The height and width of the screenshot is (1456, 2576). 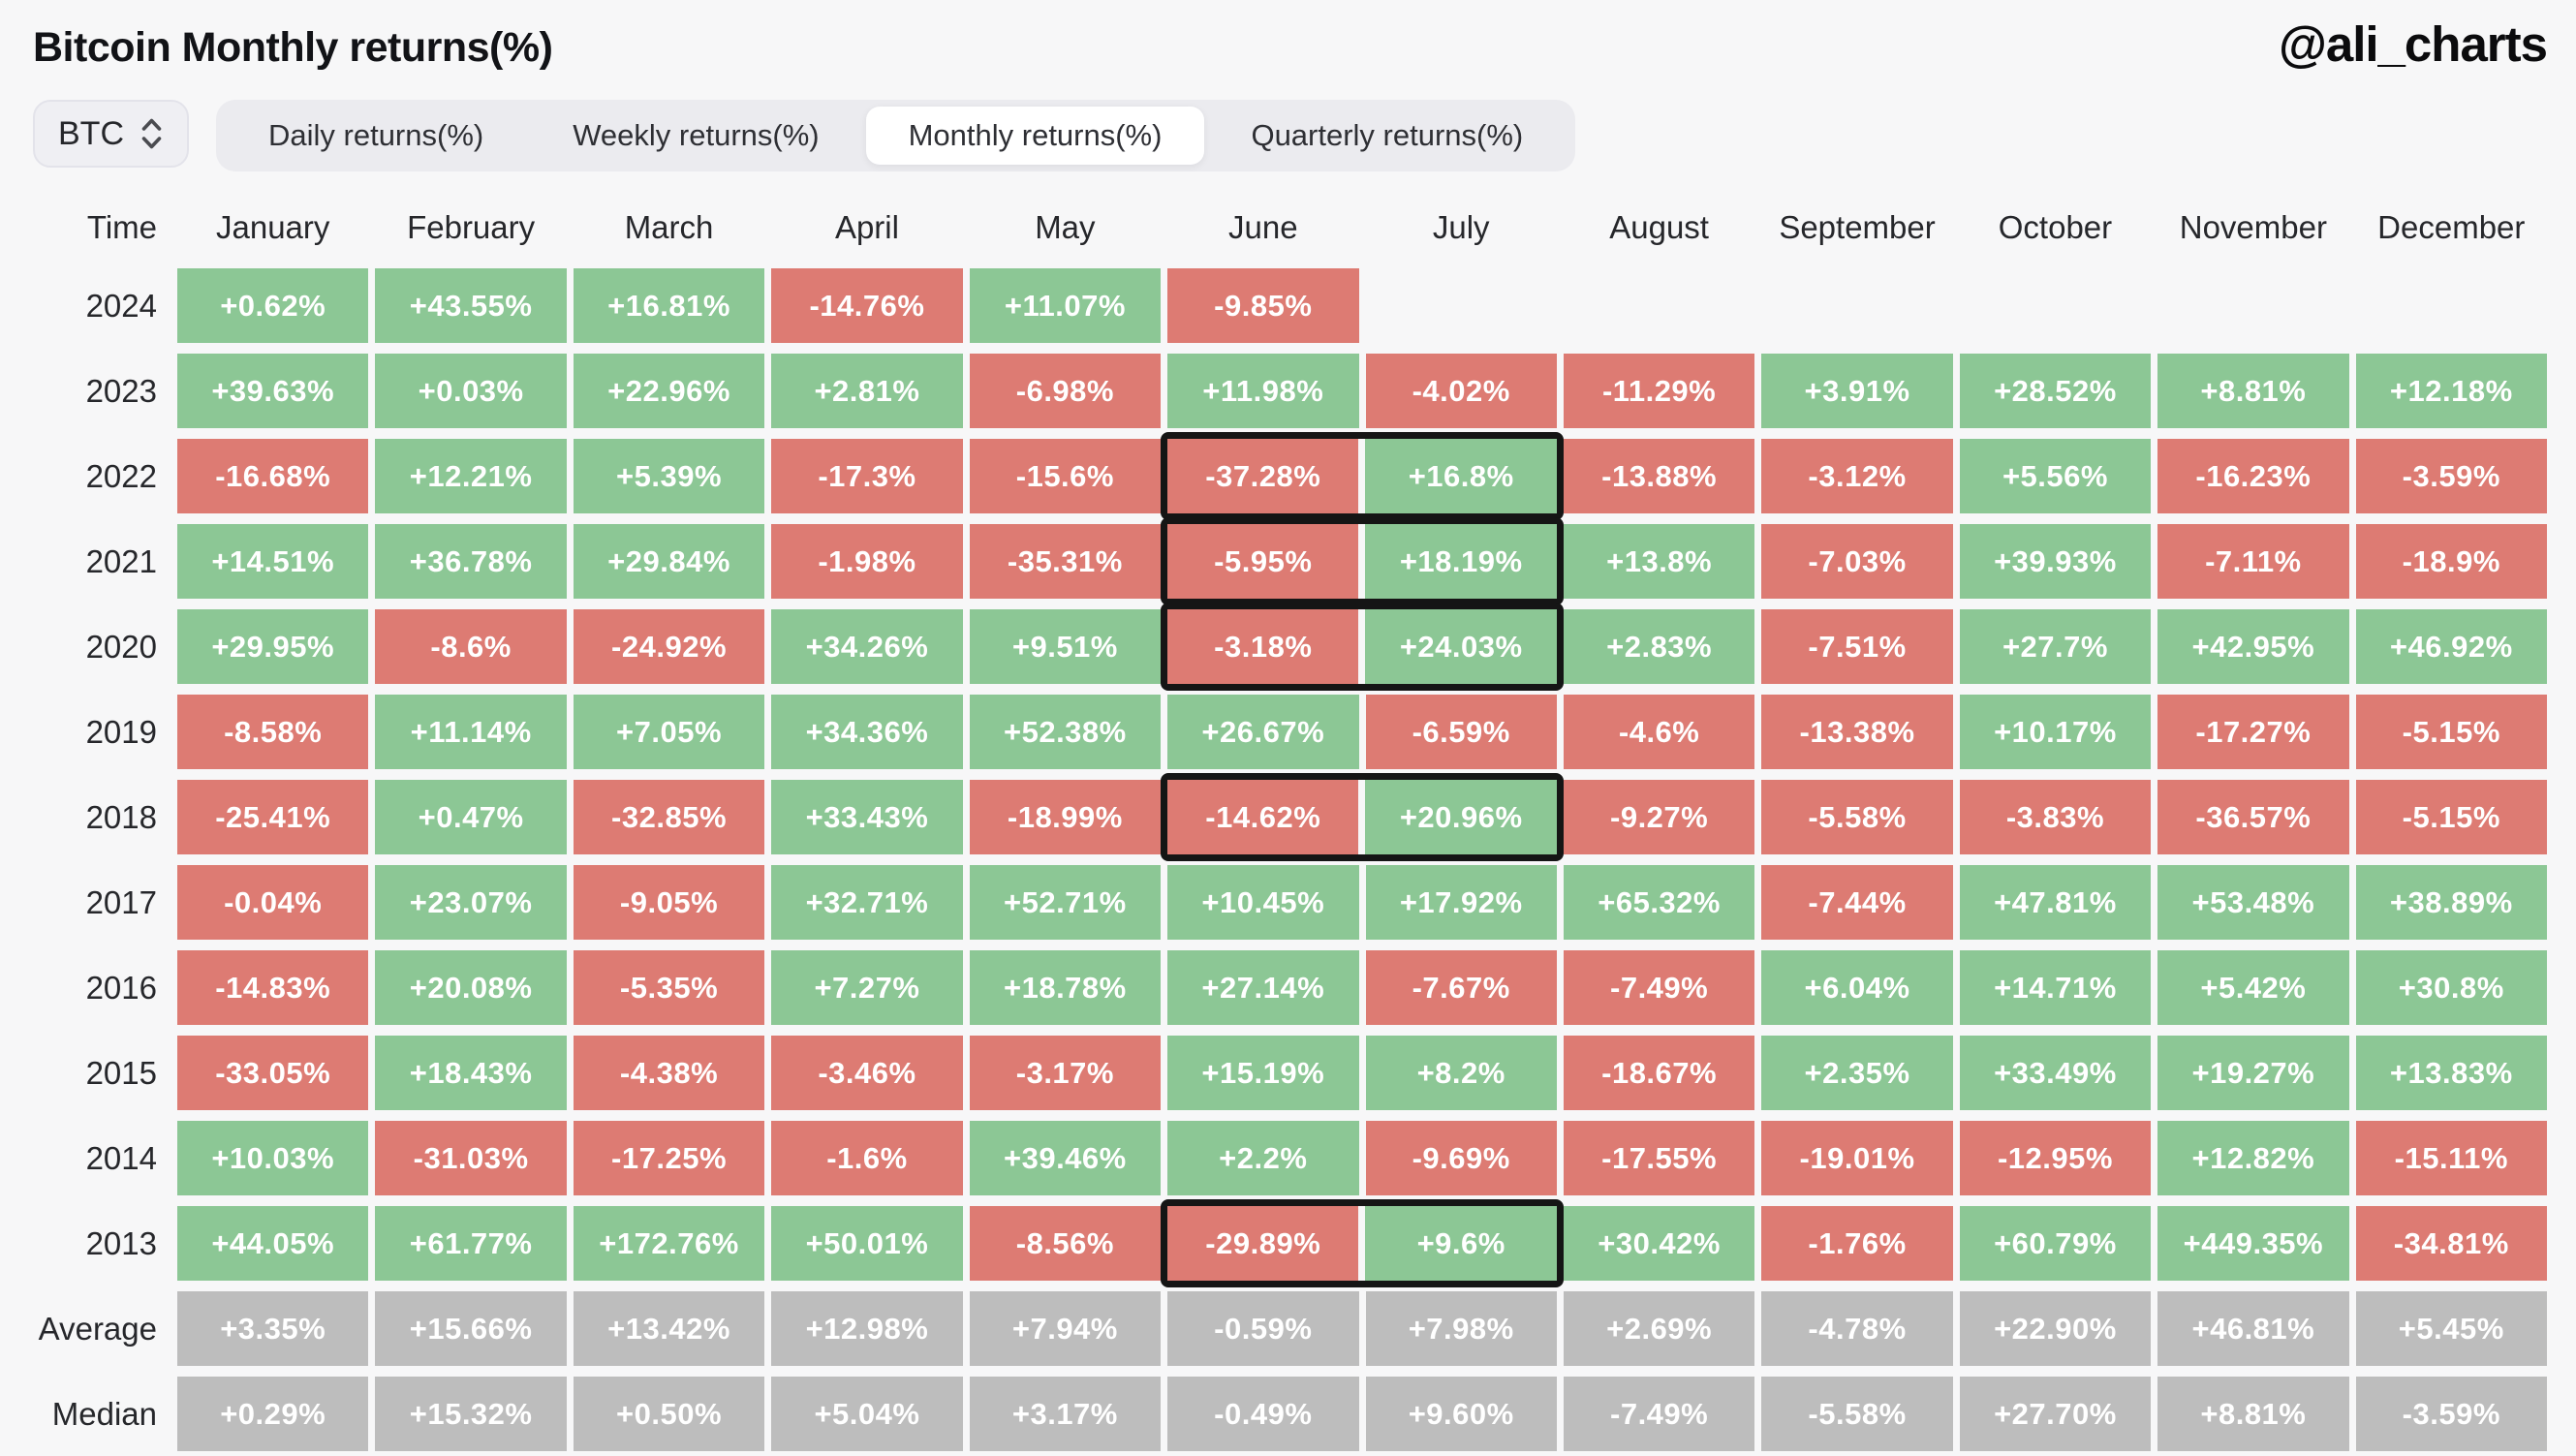 I want to click on return-cell: +16.8%, so click(x=1461, y=476).